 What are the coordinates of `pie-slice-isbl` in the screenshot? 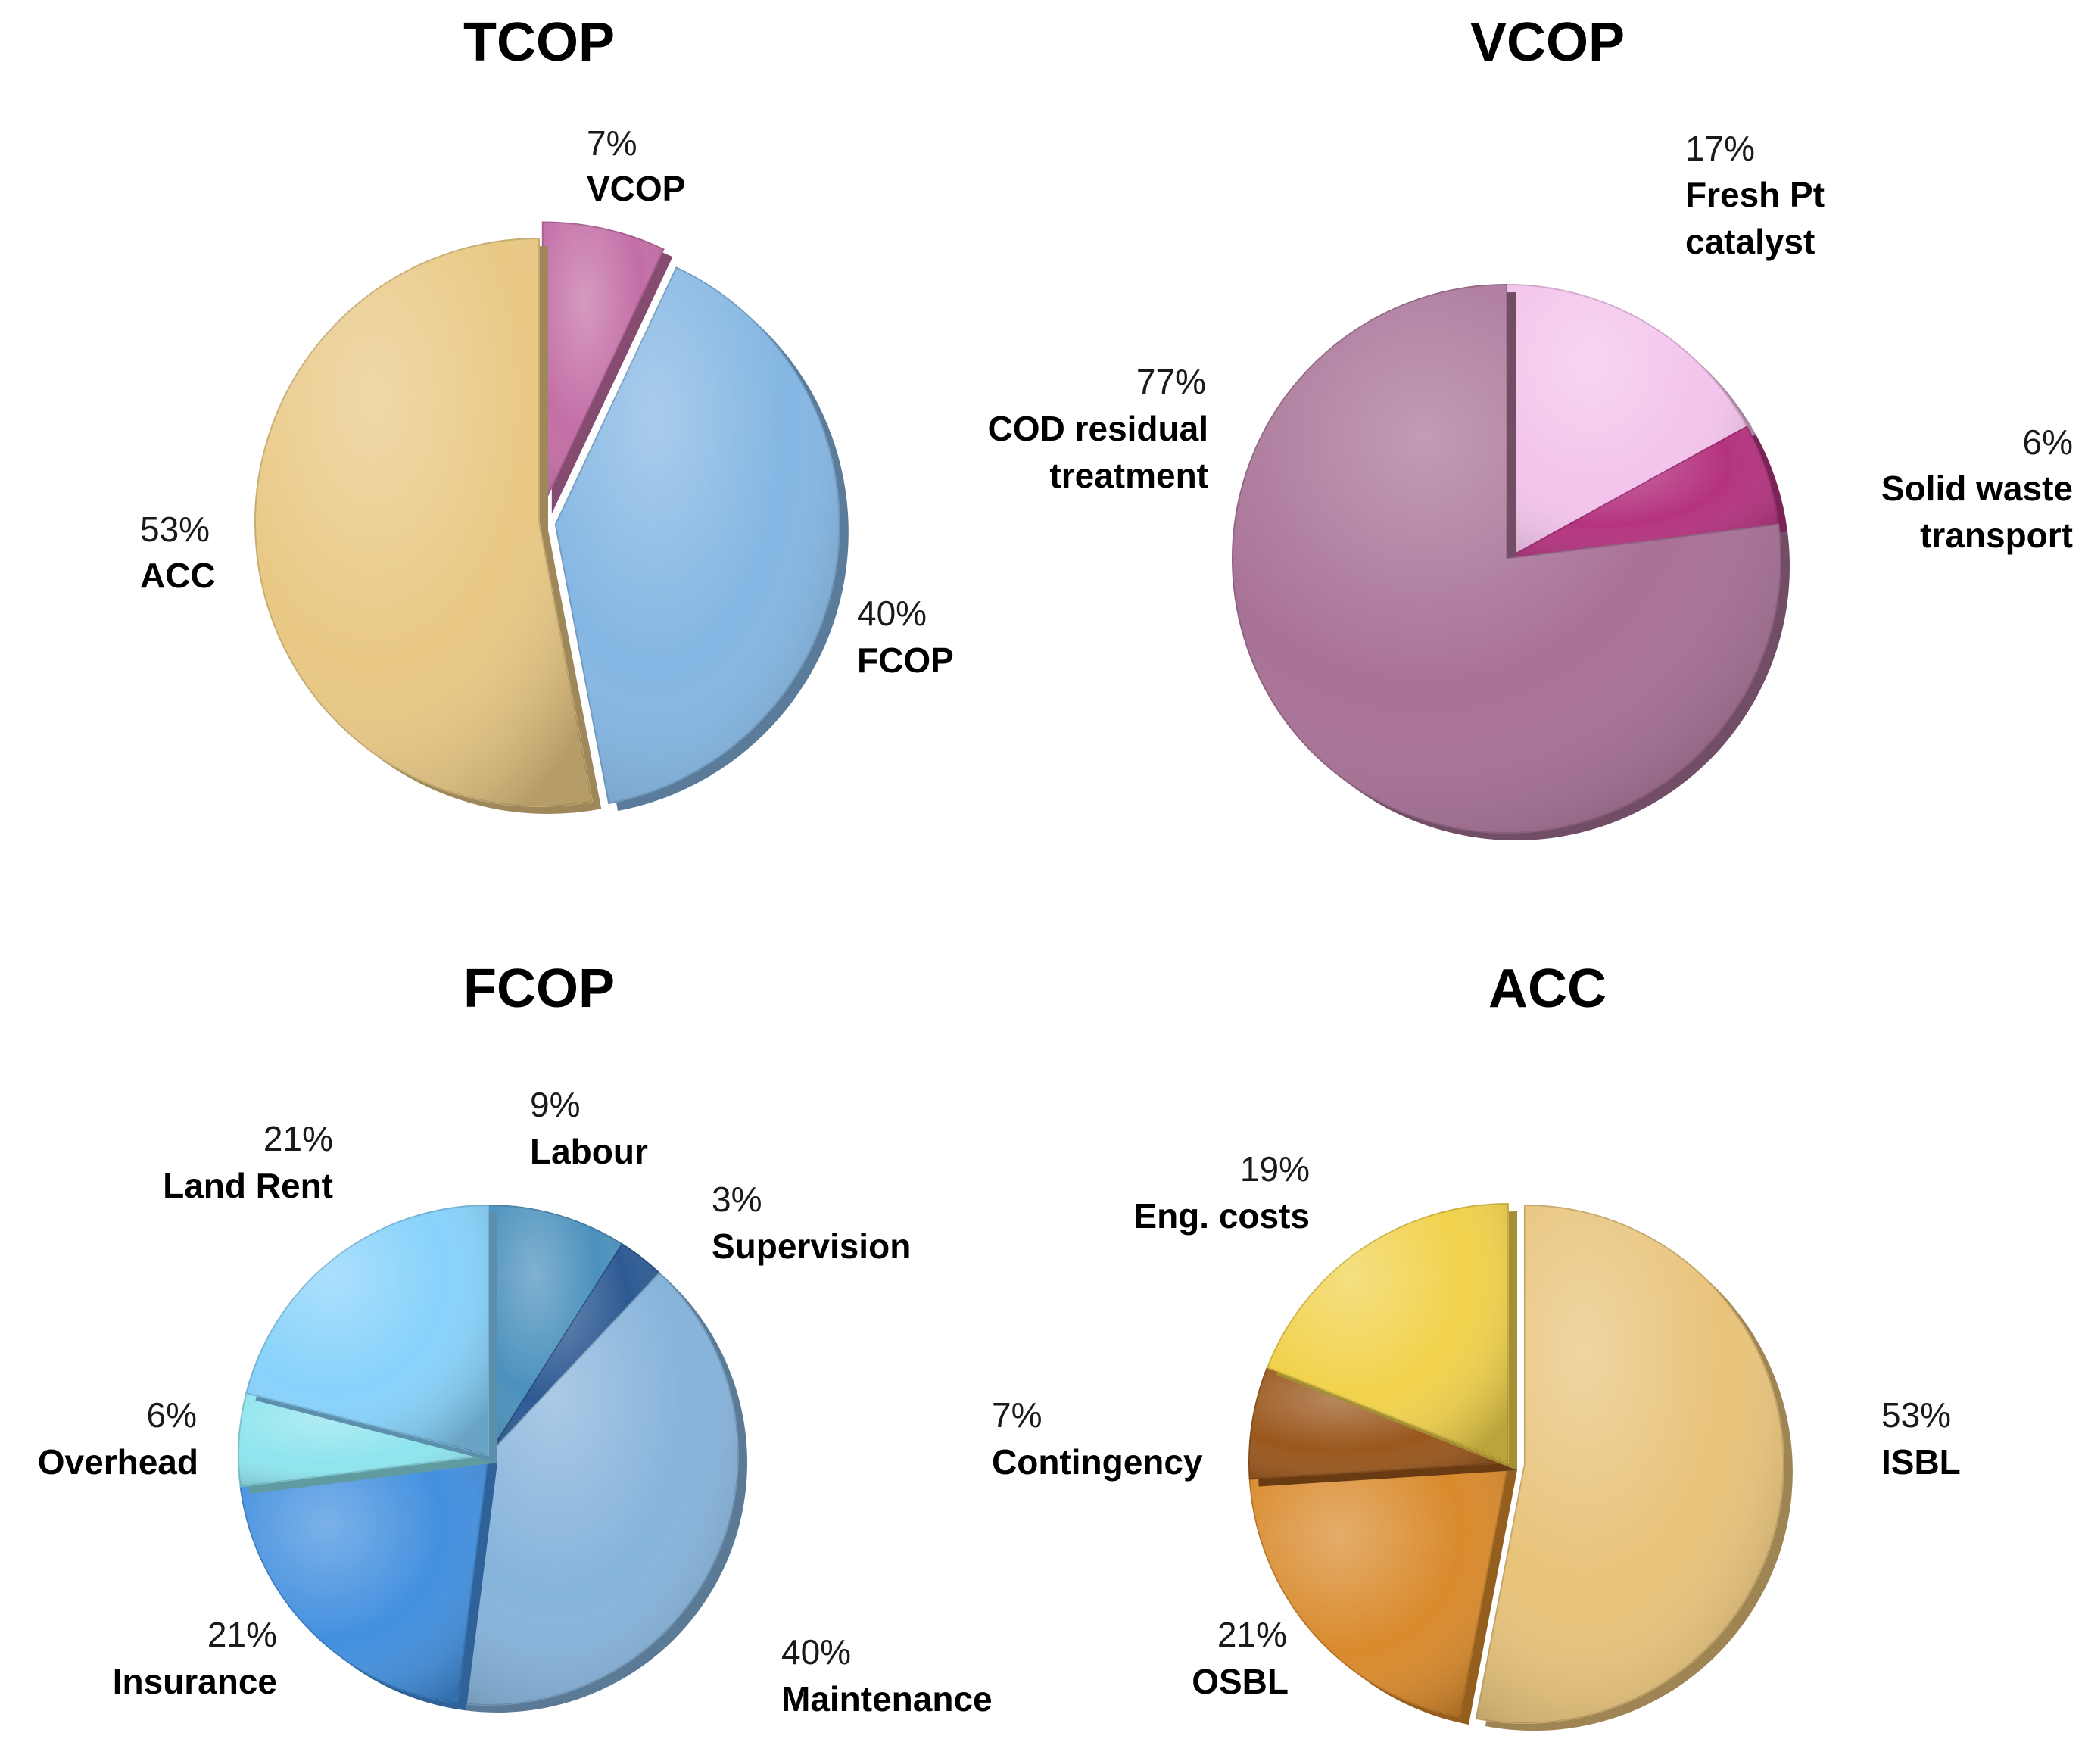 It's located at (1634, 1468).